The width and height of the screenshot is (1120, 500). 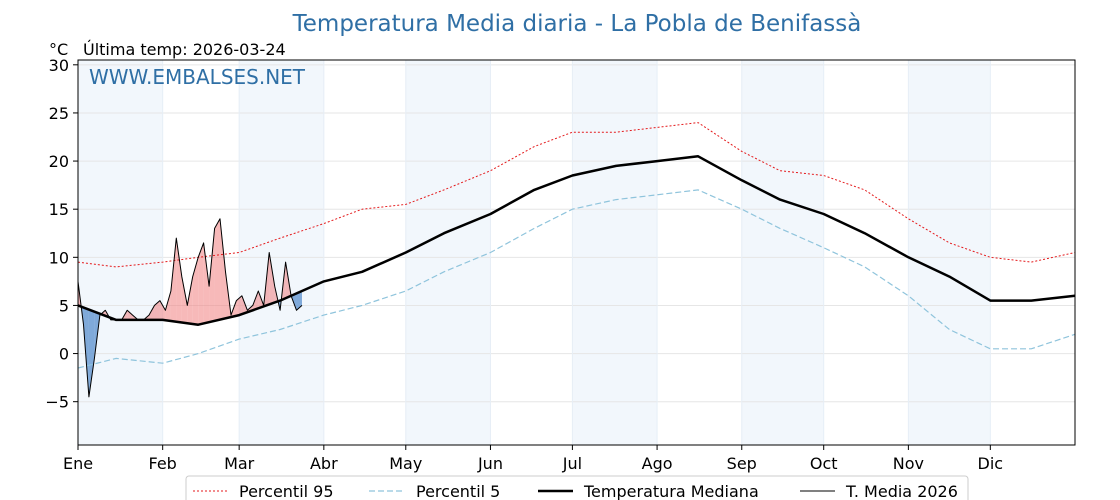 What do you see at coordinates (991, 463) in the screenshot?
I see `x-tick-label: Dic` at bounding box center [991, 463].